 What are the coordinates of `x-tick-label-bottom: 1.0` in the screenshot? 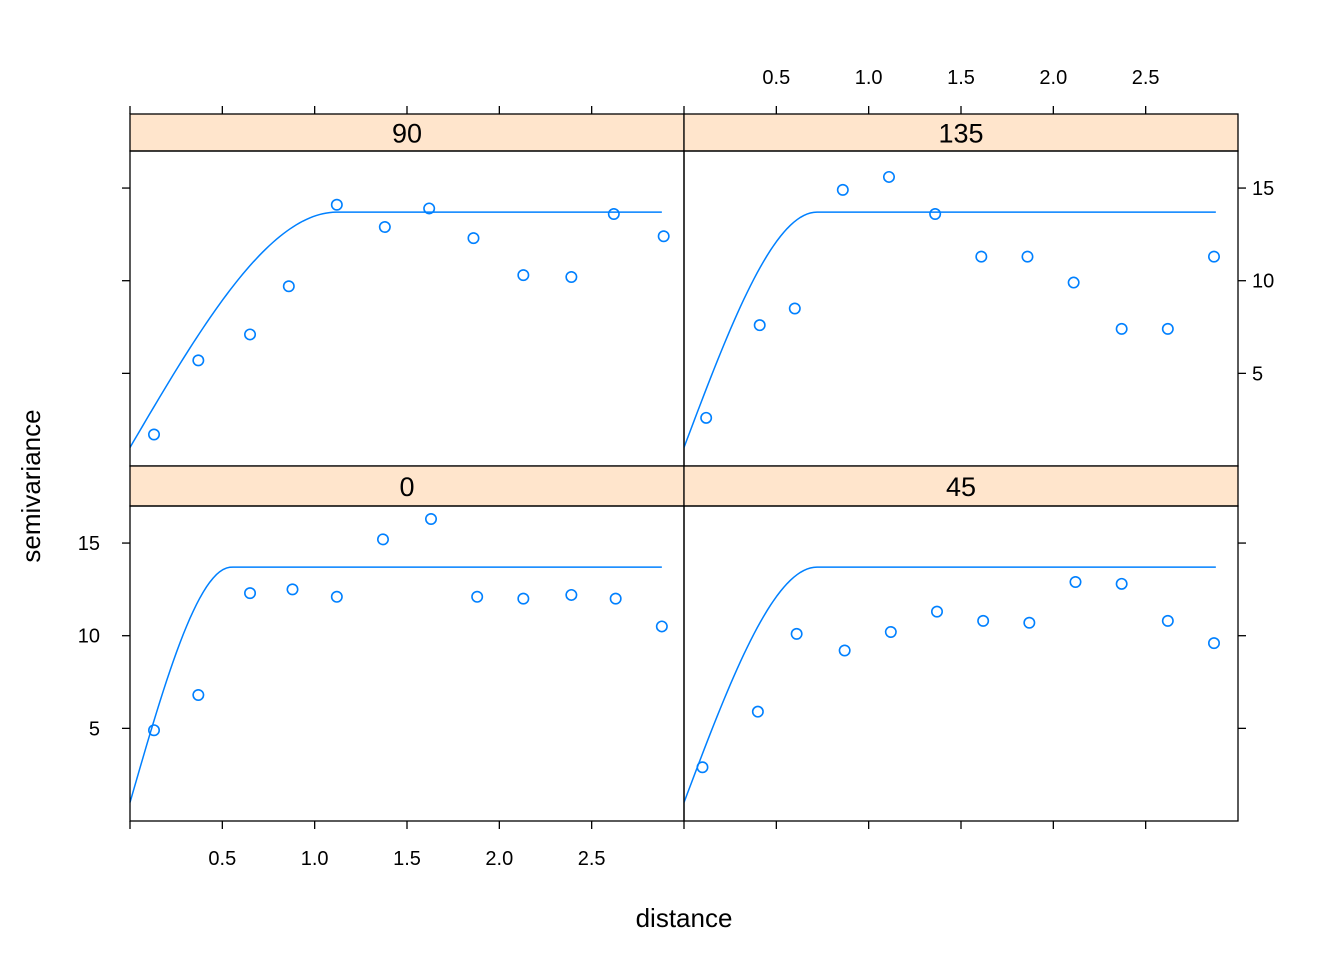 It's located at (315, 859).